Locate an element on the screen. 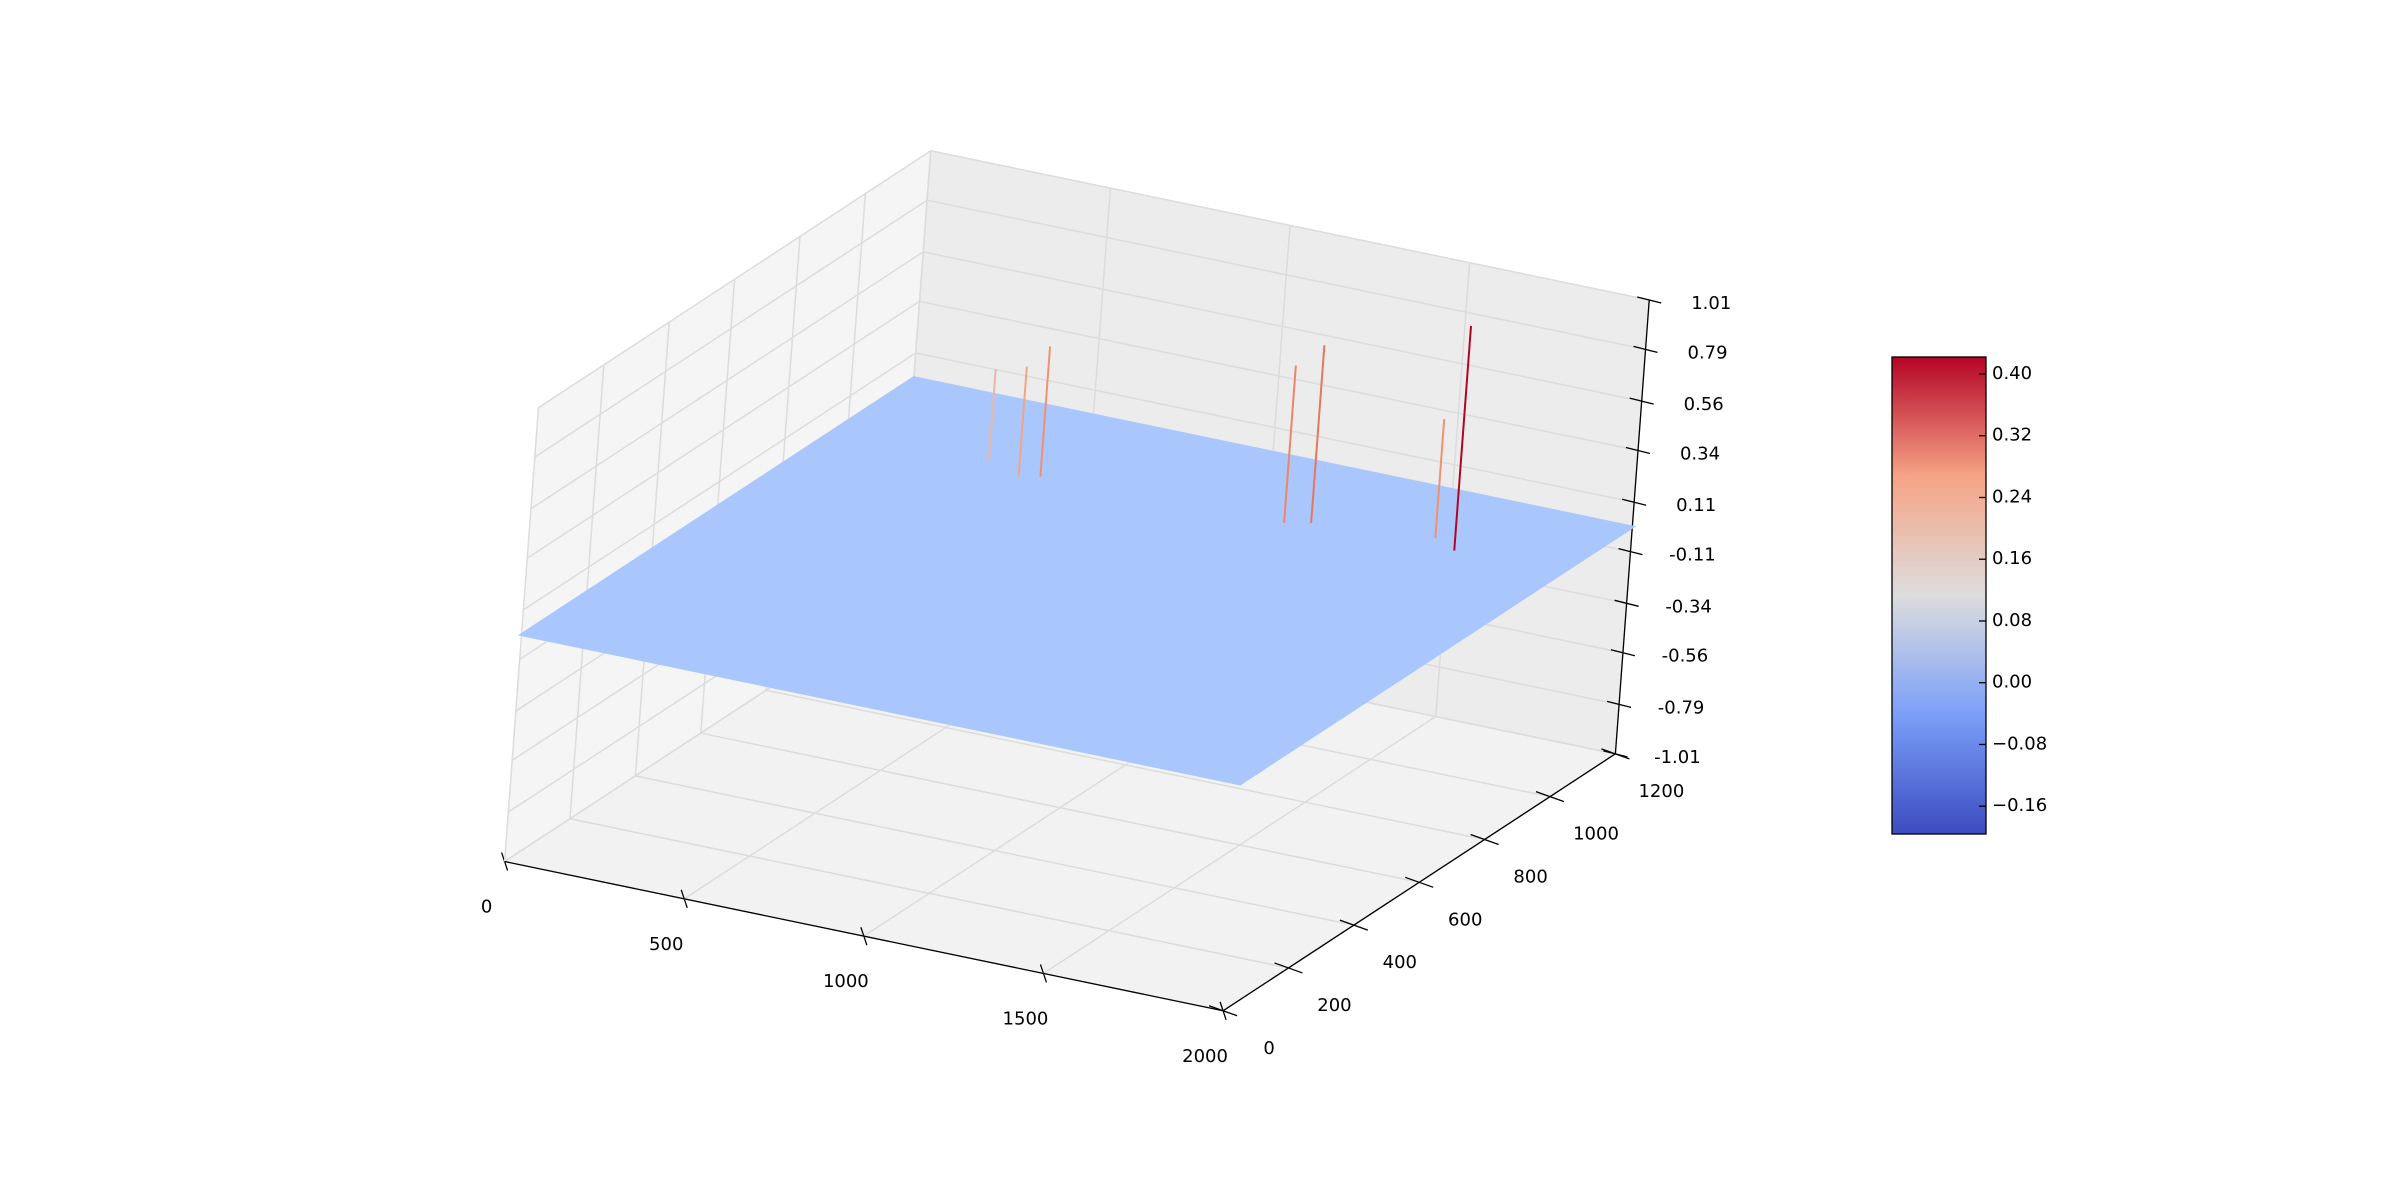 The height and width of the screenshot is (1185, 2400). y-tick-label: 800 is located at coordinates (1530, 876).